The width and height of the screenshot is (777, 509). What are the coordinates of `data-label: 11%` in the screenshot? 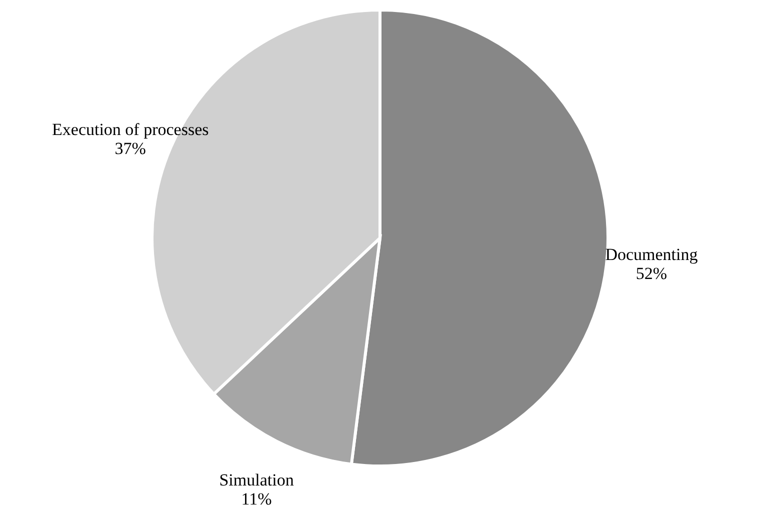 It's located at (256, 498).